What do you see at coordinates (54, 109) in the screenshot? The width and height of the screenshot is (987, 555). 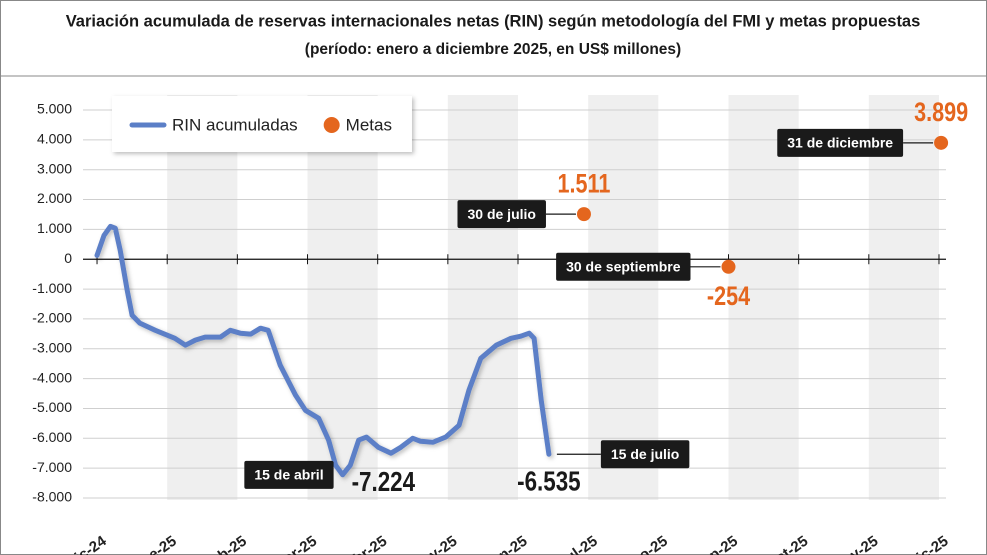 I see `y-tick-label: 5.000` at bounding box center [54, 109].